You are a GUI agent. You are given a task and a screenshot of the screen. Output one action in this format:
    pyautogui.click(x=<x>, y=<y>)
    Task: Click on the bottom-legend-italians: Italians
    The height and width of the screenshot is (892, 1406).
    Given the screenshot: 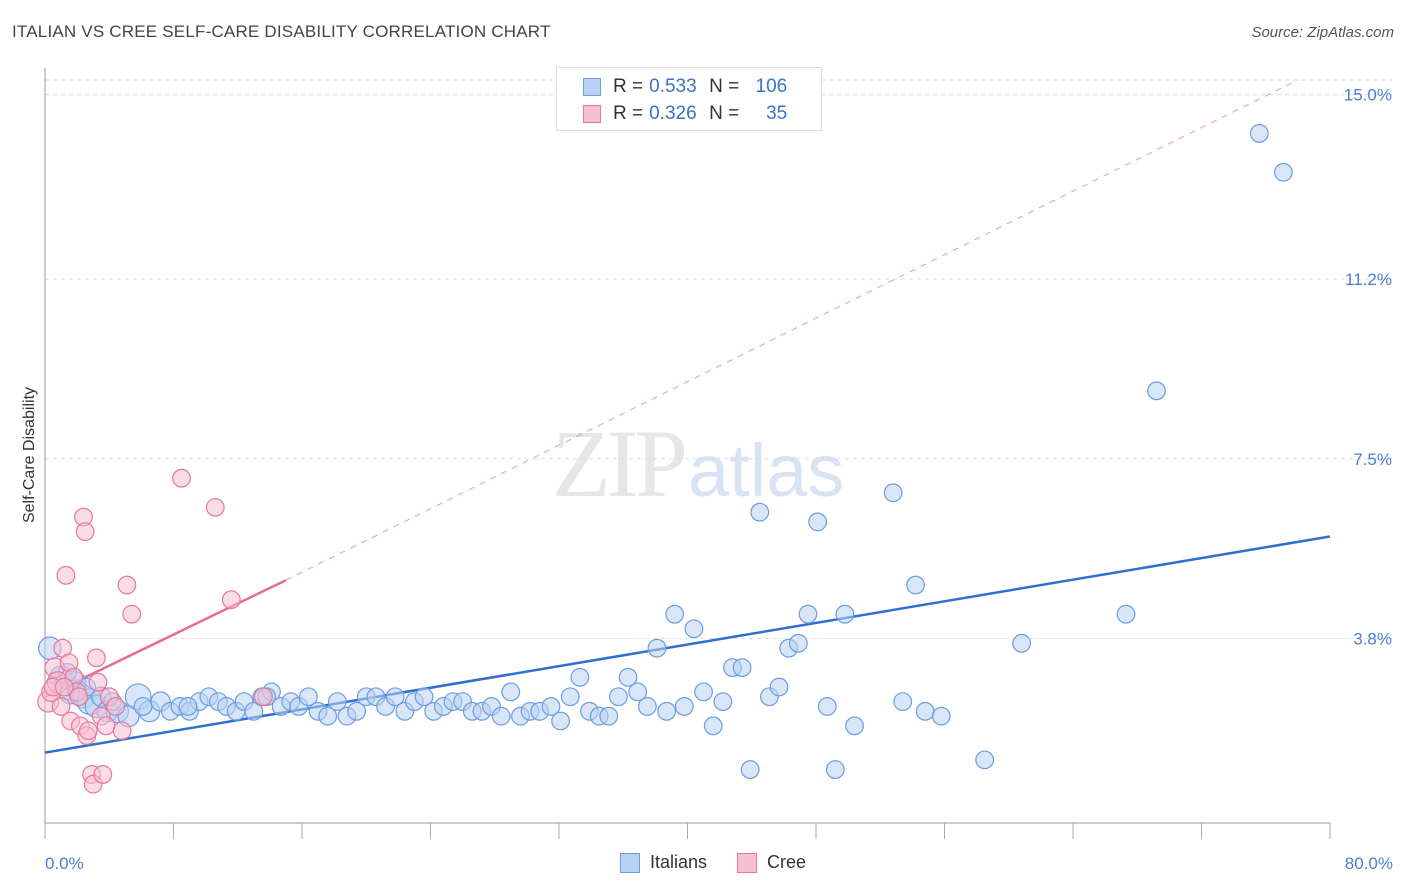 What is the action you would take?
    pyautogui.click(x=663, y=862)
    